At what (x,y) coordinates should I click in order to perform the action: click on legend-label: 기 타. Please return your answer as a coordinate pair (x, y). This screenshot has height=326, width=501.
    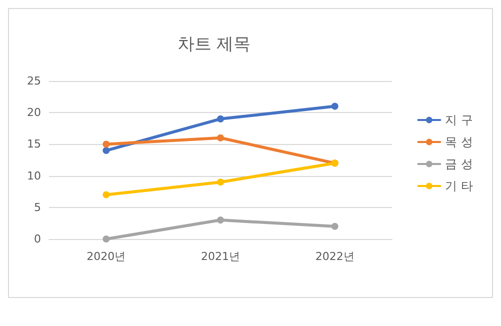
    Looking at the image, I should click on (459, 186).